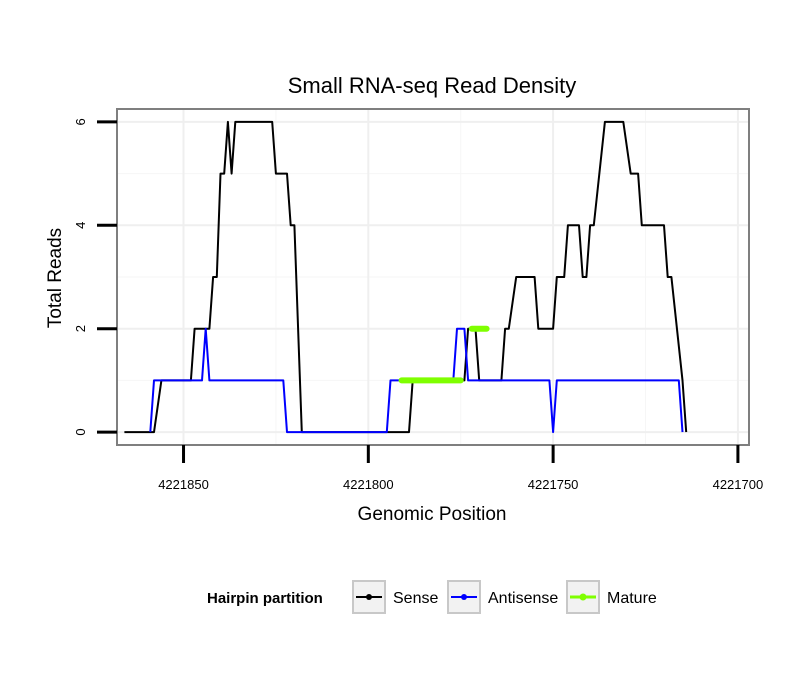 The image size is (810, 690). I want to click on x-tick-label-3: 4221700, so click(738, 484).